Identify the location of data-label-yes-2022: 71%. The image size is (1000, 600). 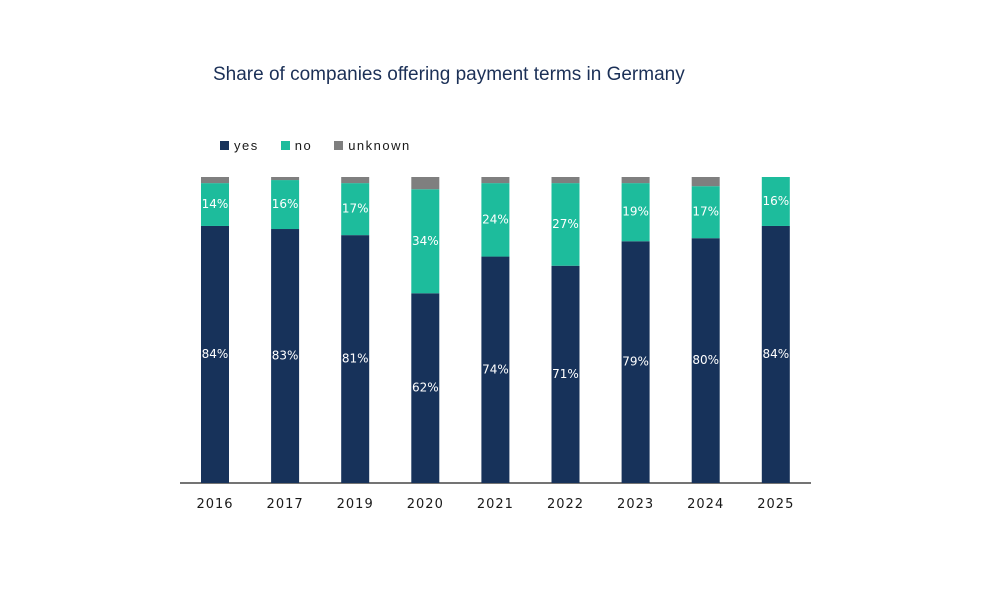
(565, 374).